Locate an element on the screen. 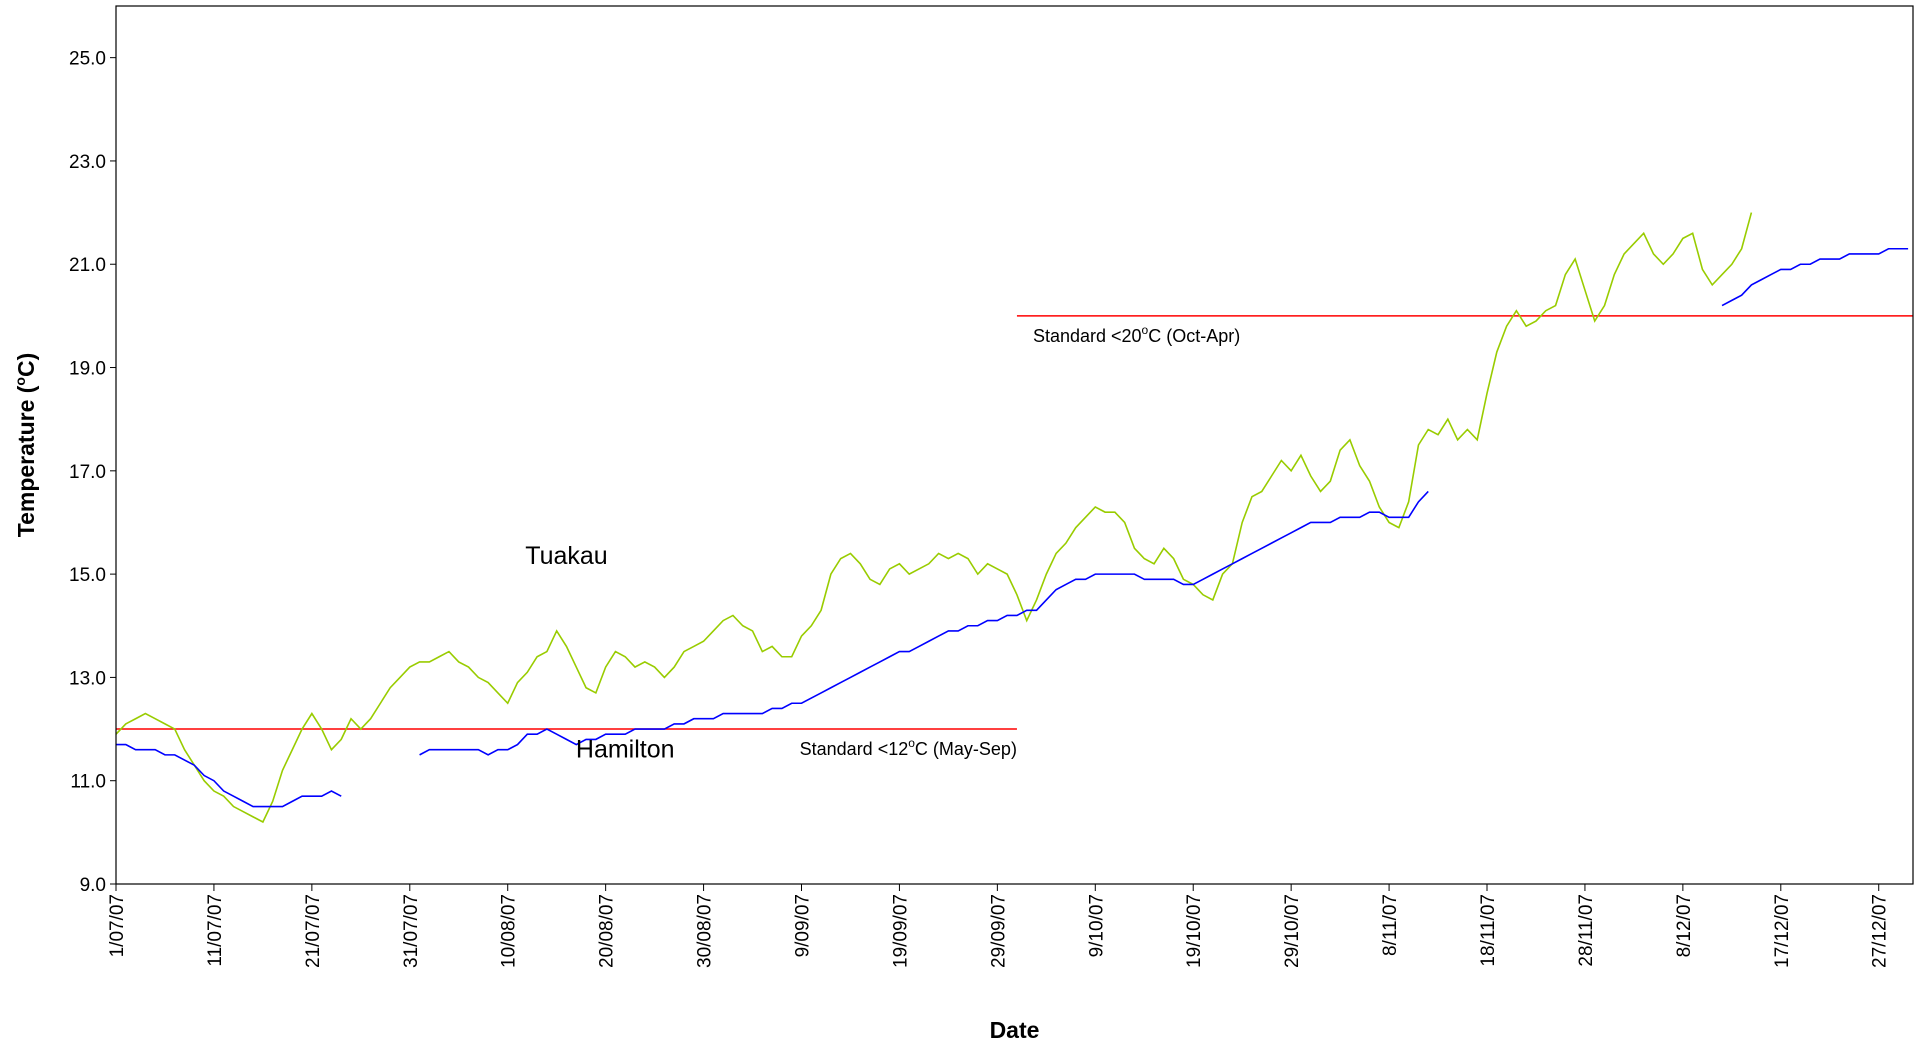  x-tick-label: 17/12/07 is located at coordinates (1782, 931).